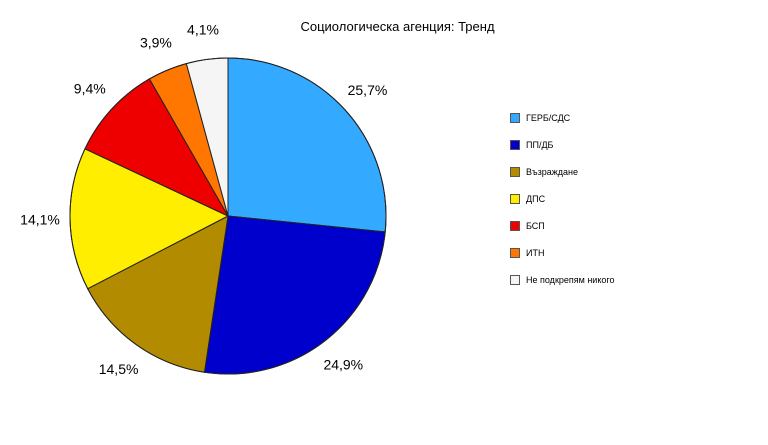 The width and height of the screenshot is (768, 445). I want to click on legend-label: ГЕРБ/СДС, so click(548, 117).